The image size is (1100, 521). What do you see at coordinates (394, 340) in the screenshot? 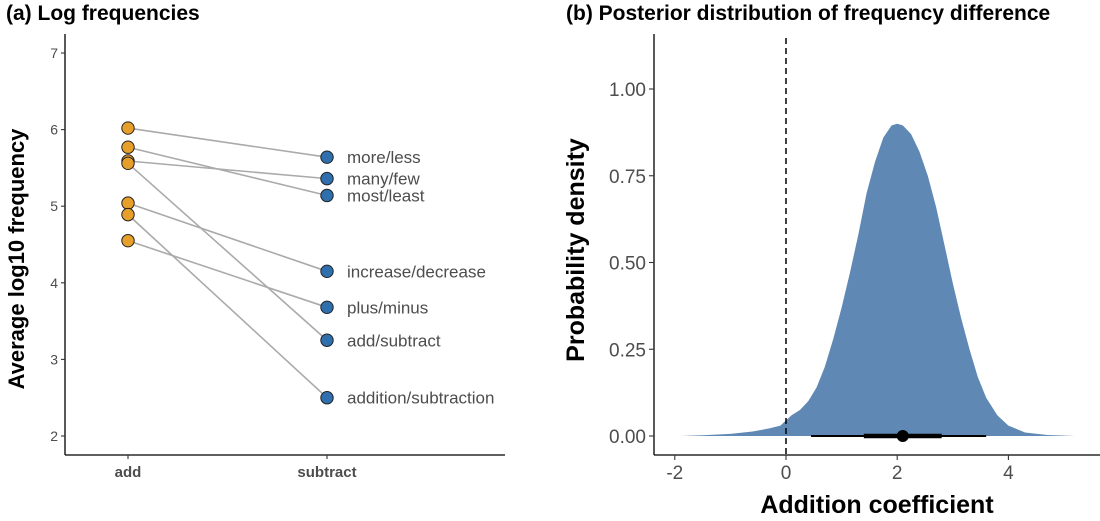
I see `pair-label: add/subtract` at bounding box center [394, 340].